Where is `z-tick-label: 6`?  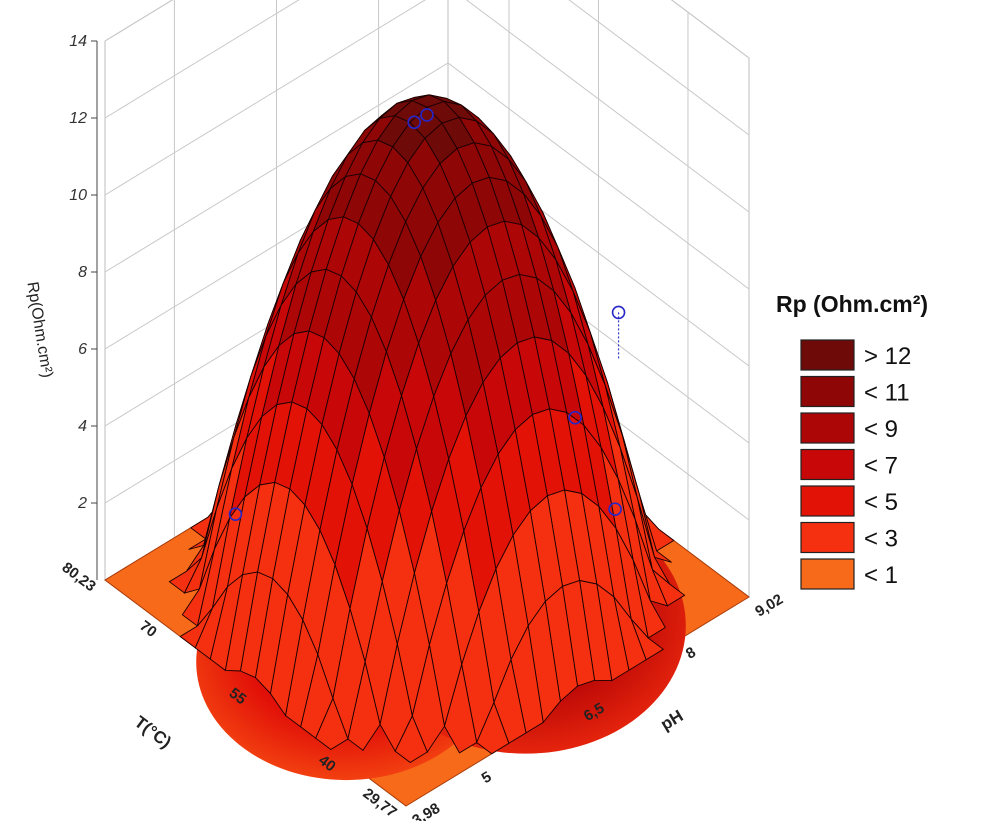 z-tick-label: 6 is located at coordinates (82, 349).